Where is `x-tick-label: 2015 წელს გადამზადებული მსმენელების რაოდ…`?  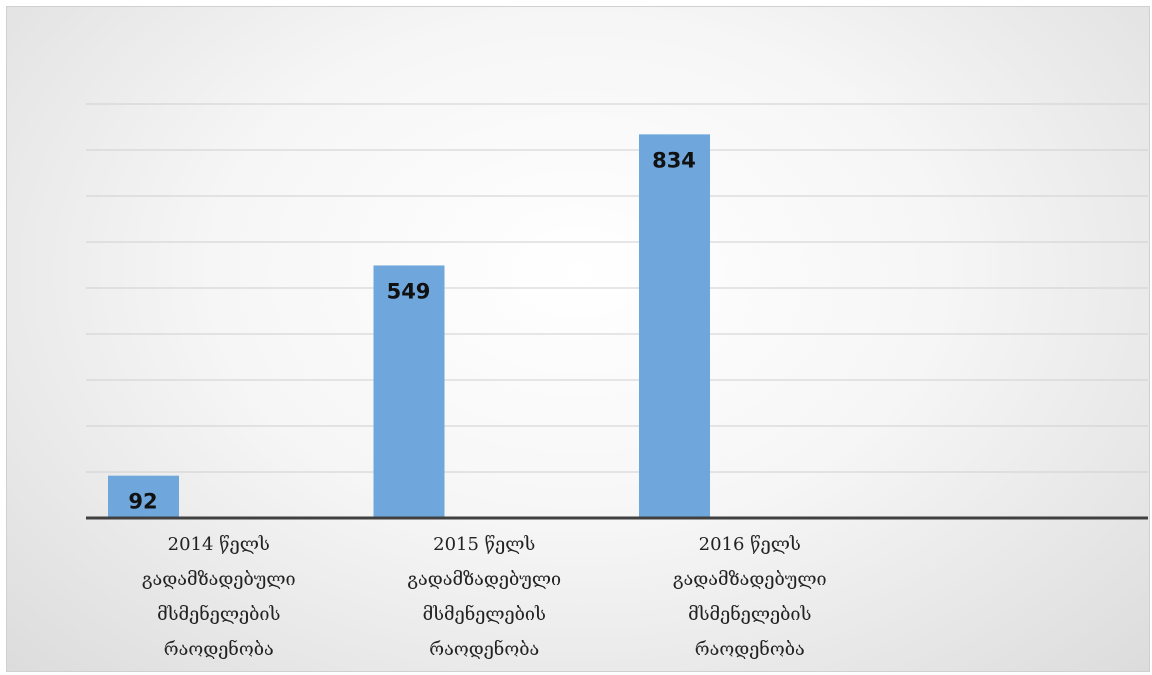 x-tick-label: 2015 წელს გადამზადებული მსმენელების რაოდ… is located at coordinates (484, 597).